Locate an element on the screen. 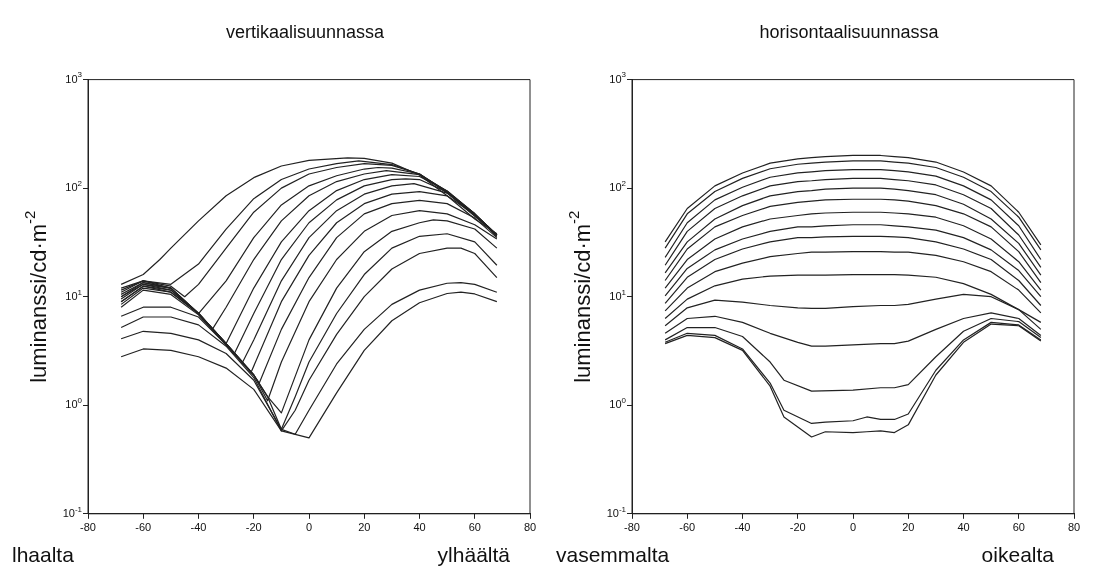  text: vasemmalta is located at coordinates (613, 554).